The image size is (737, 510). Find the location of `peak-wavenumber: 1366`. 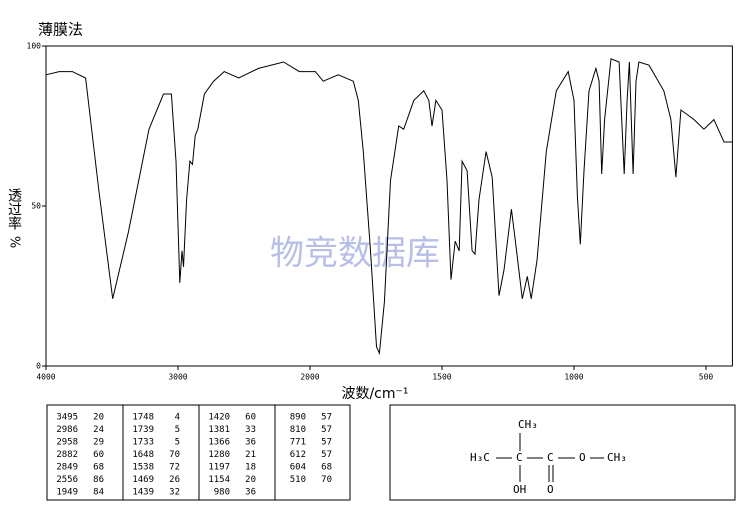

peak-wavenumber: 1366 is located at coordinates (219, 443).